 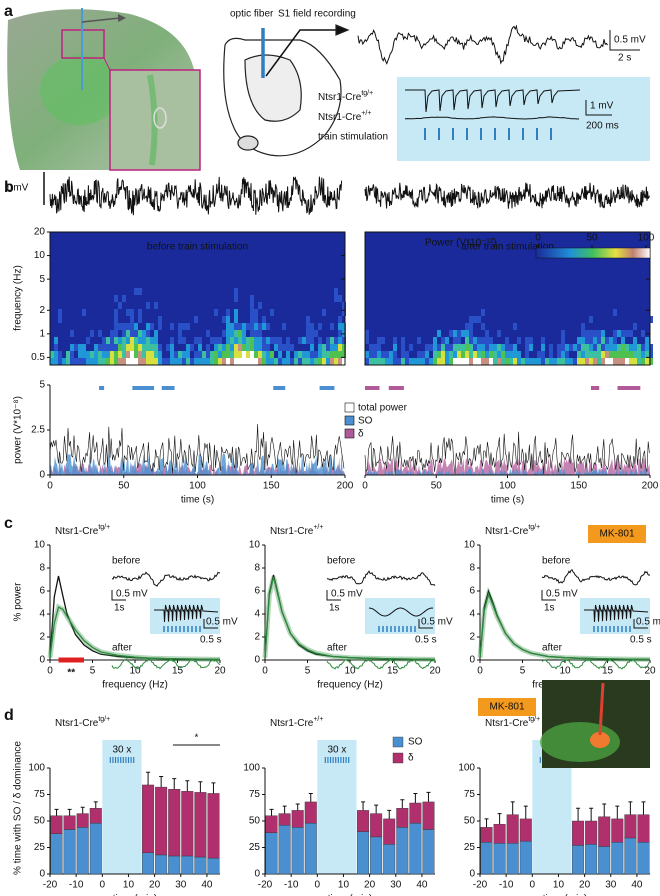 I want to click on label: 30 x, so click(x=121, y=750).